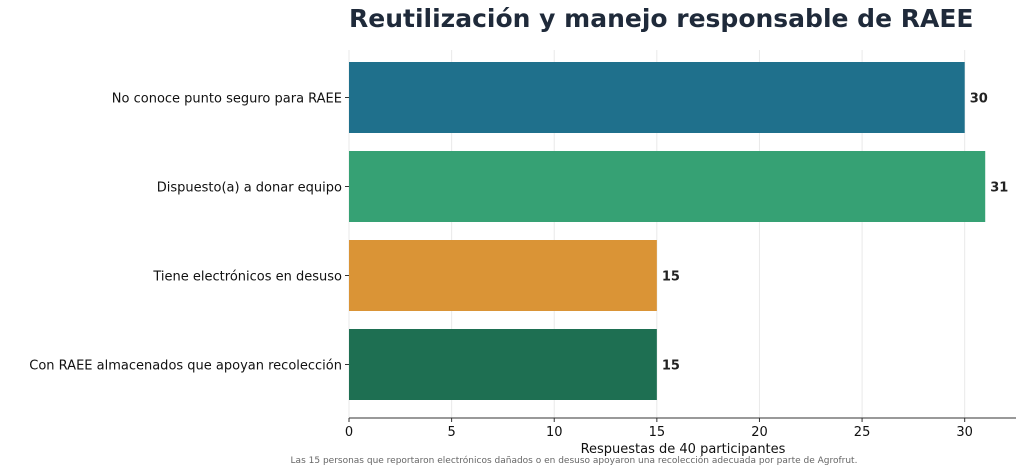 Image resolution: width=1024 pixels, height=471 pixels. What do you see at coordinates (227, 99) in the screenshot?
I see `category-label-0: No conoce punto seguro para RAEE` at bounding box center [227, 99].